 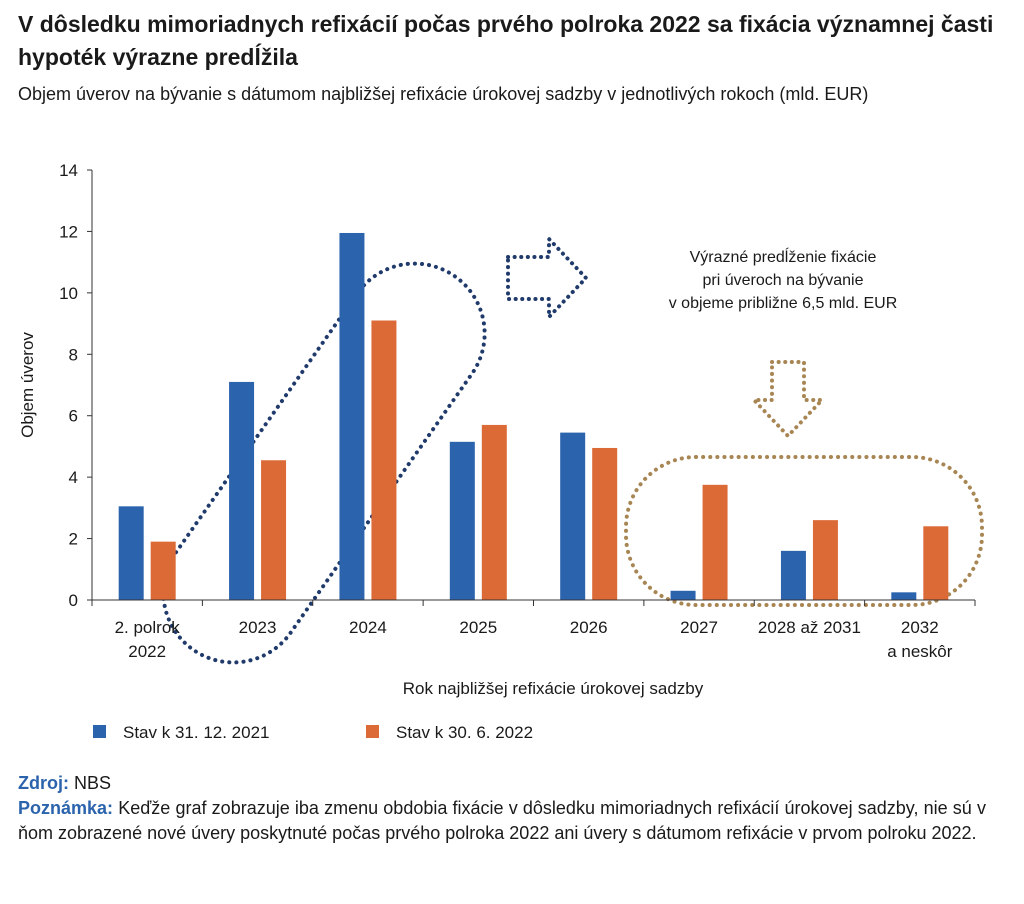 I want to click on x-tick-label: 2023, so click(x=258, y=627).